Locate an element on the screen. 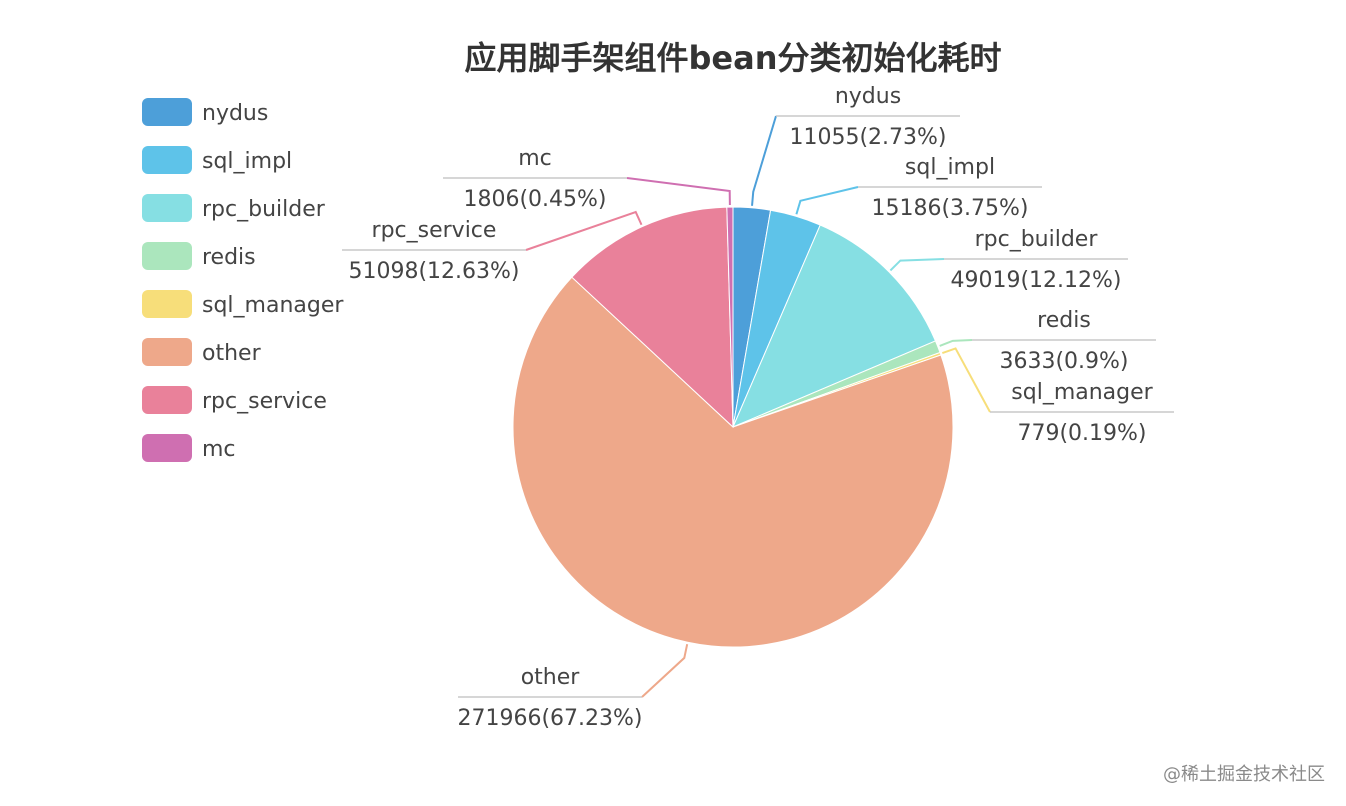  legend-label-rpc-builder: rpc_builder is located at coordinates (264, 209).